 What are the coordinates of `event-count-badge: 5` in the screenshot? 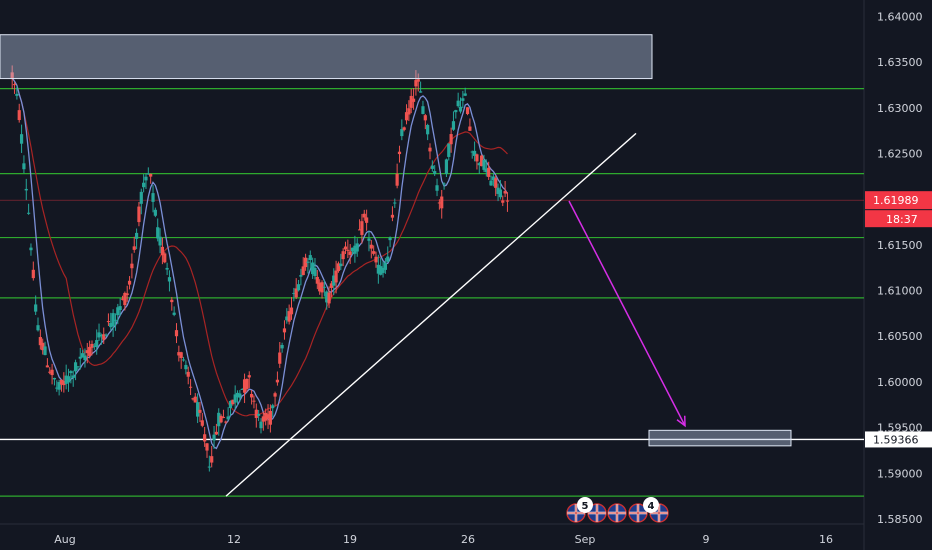 It's located at (585, 505).